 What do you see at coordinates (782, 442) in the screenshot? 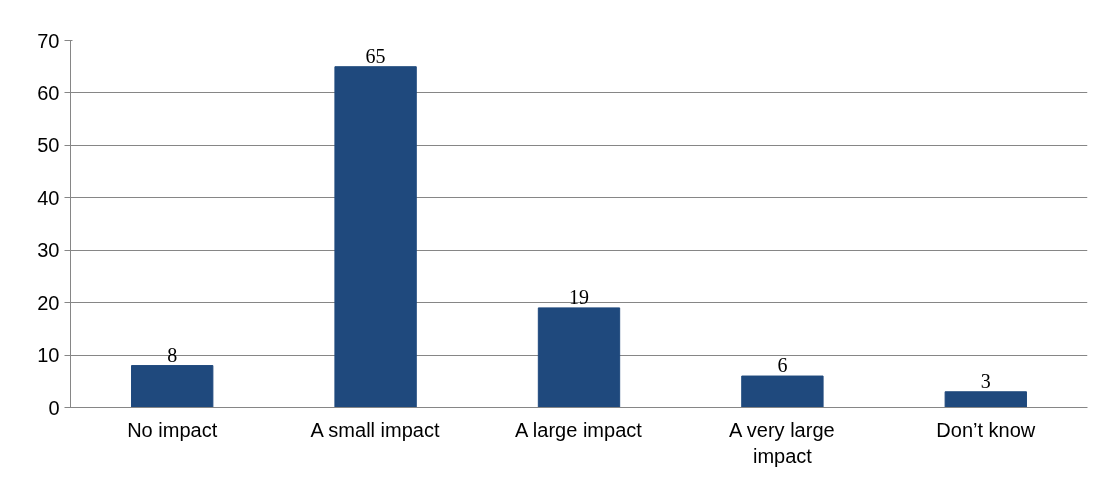
I see `x-tick-label: A very large impact` at bounding box center [782, 442].